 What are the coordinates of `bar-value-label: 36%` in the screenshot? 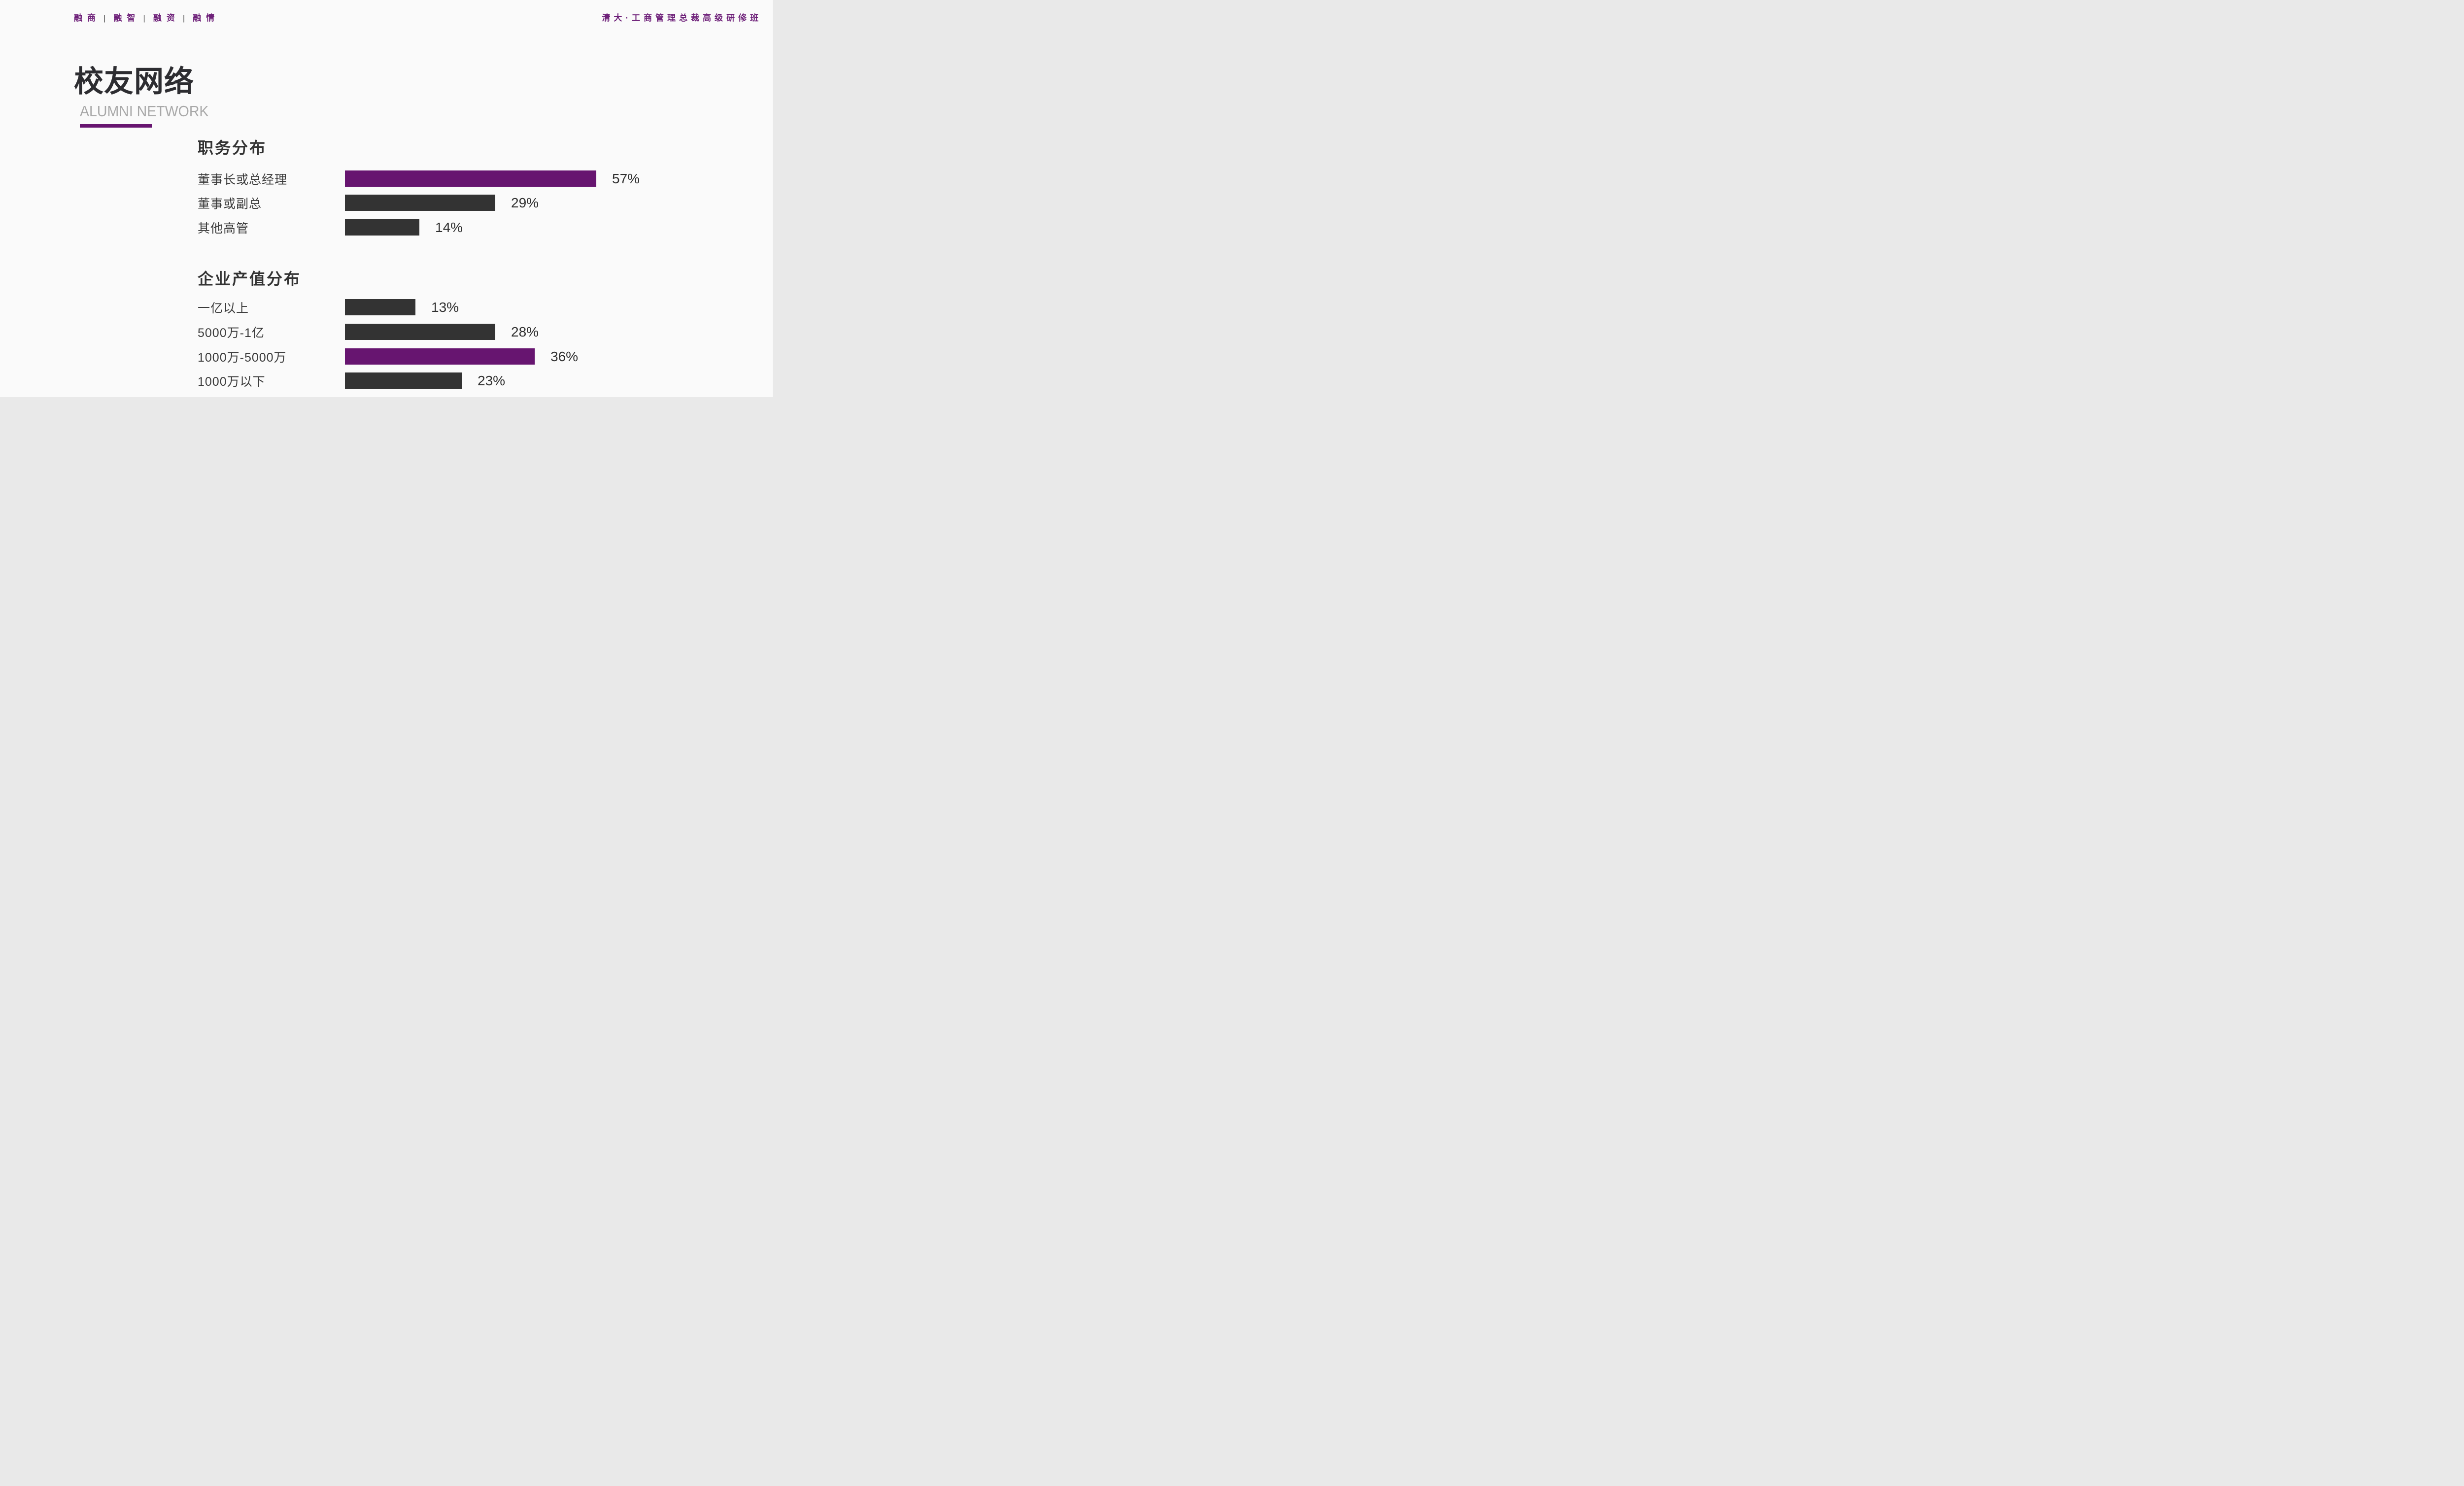 It's located at (564, 356).